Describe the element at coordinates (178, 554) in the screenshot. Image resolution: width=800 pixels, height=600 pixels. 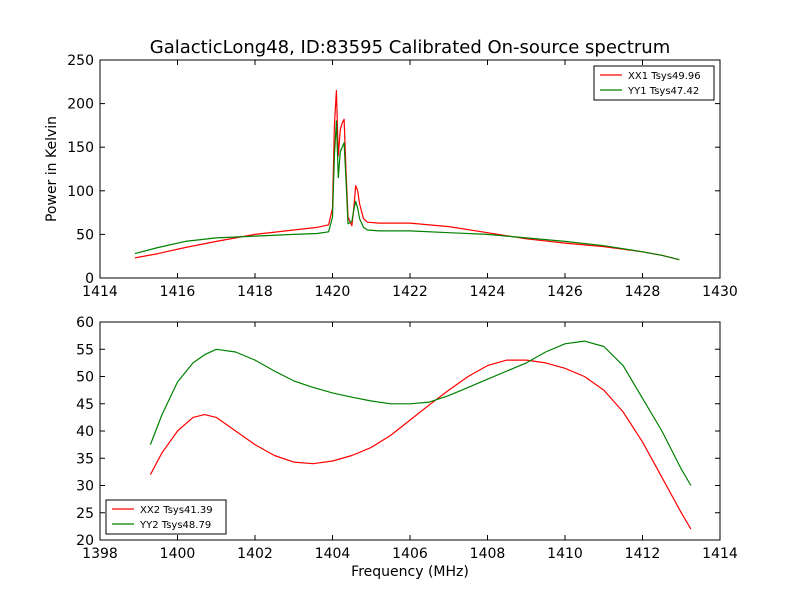
I see `x-tick-label: 1400` at that location.